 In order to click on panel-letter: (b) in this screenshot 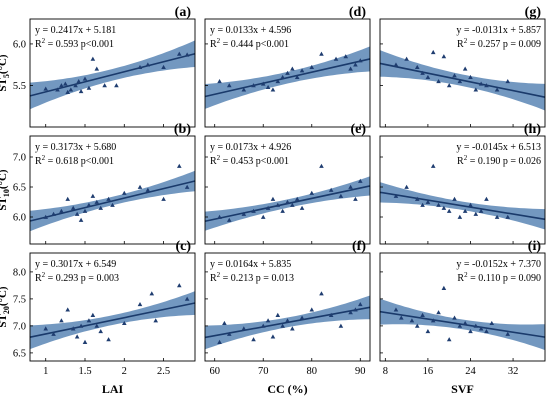, I will do `click(182, 129)`.